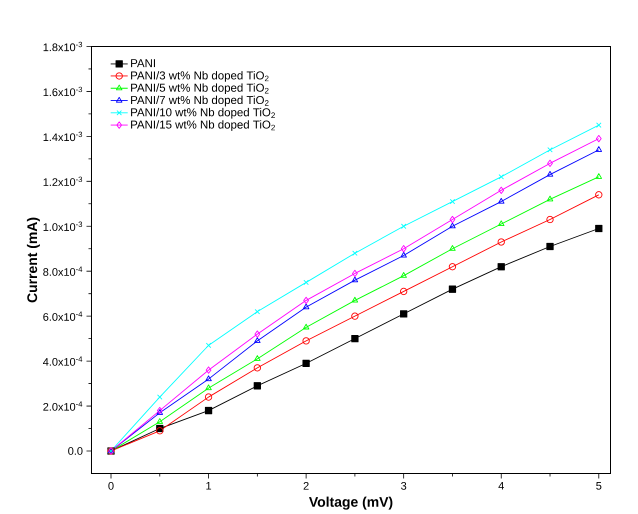 This screenshot has height=514, width=638. I want to click on x-tick-label: 3, so click(403, 486).